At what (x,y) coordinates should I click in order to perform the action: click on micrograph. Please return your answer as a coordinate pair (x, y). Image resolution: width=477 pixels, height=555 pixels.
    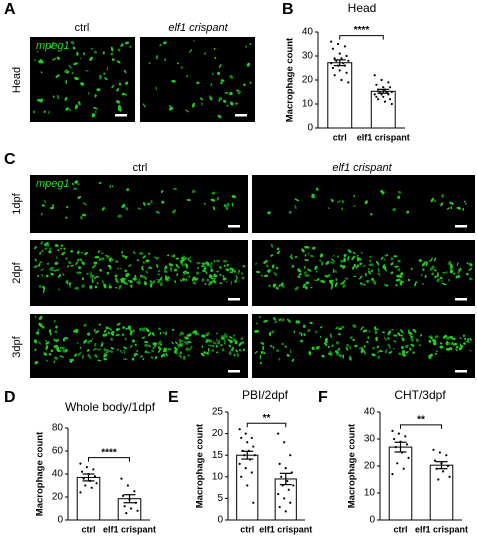
    Looking at the image, I should click on (139, 346).